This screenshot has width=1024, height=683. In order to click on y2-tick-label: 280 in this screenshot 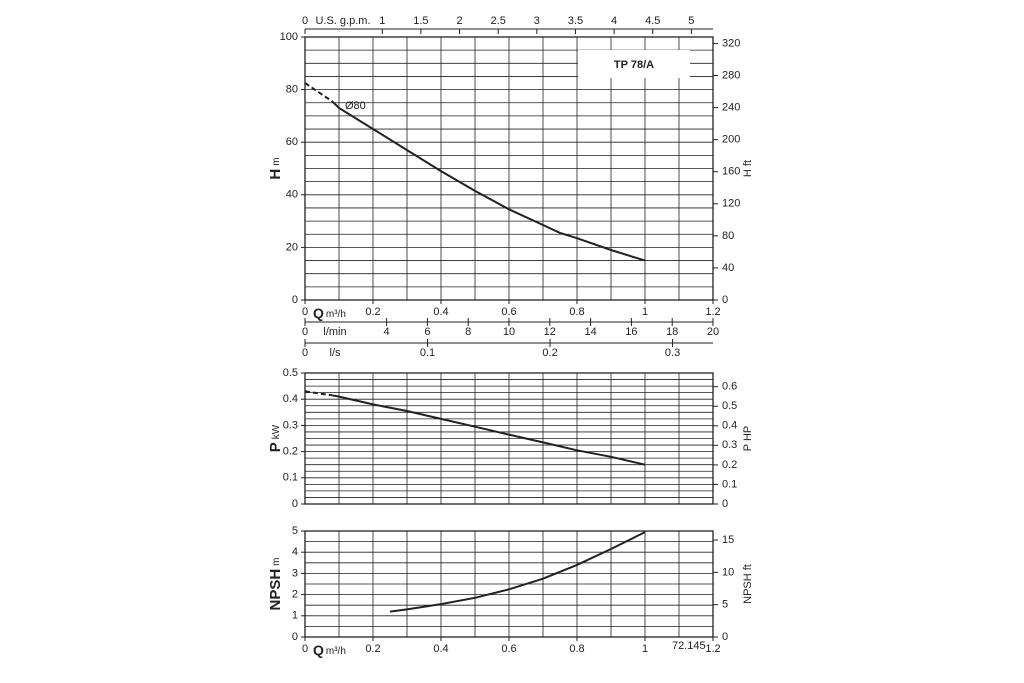, I will do `click(731, 75)`.